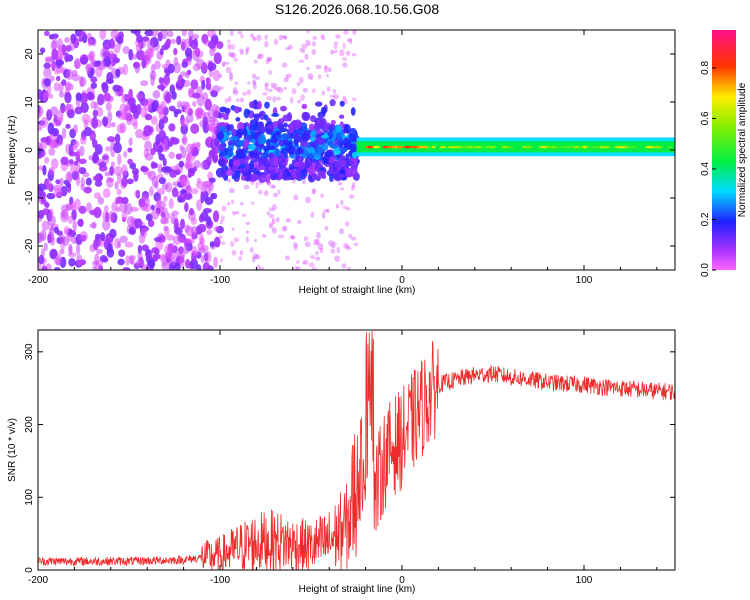 The width and height of the screenshot is (750, 600). Describe the element at coordinates (29, 150) in the screenshot. I see `heatmap-y-tick-label: 0` at that location.